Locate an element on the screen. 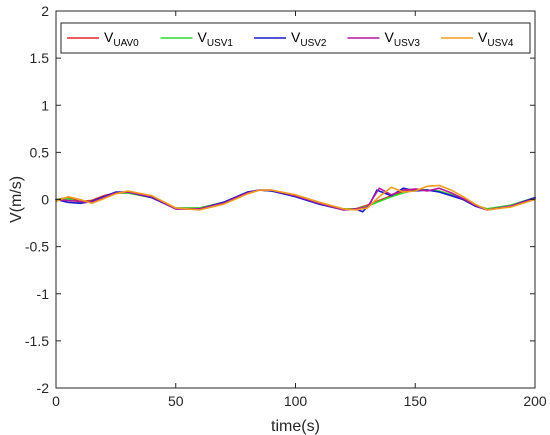 This screenshot has height=435, width=550. x-tick-label: 50 is located at coordinates (176, 401).